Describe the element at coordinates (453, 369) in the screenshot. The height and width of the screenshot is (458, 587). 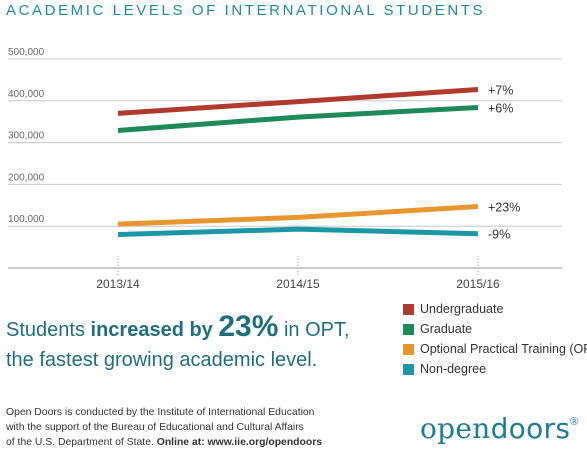
I see `legend-label: Non-degree` at that location.